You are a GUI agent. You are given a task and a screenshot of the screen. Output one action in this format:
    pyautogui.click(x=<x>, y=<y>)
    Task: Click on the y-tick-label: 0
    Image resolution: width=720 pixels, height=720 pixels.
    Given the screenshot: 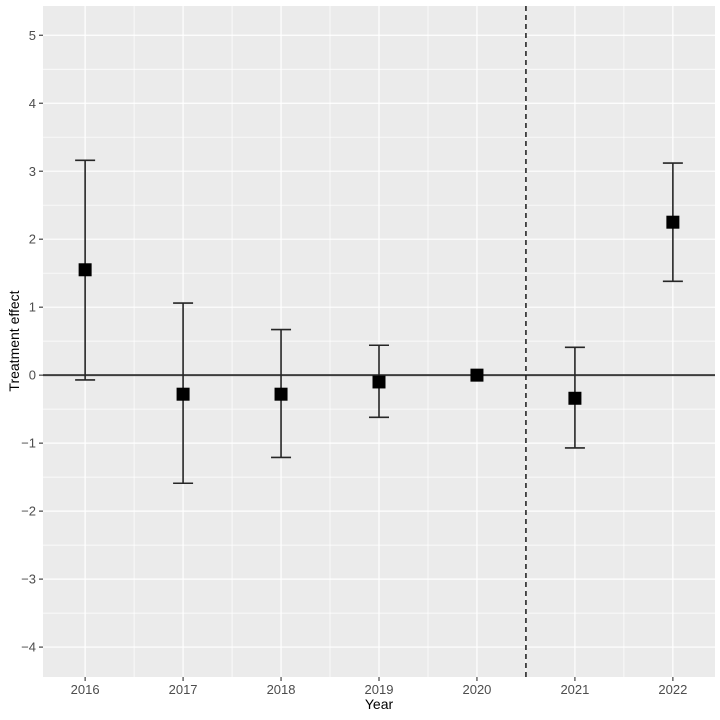 What is the action you would take?
    pyautogui.click(x=32, y=375)
    